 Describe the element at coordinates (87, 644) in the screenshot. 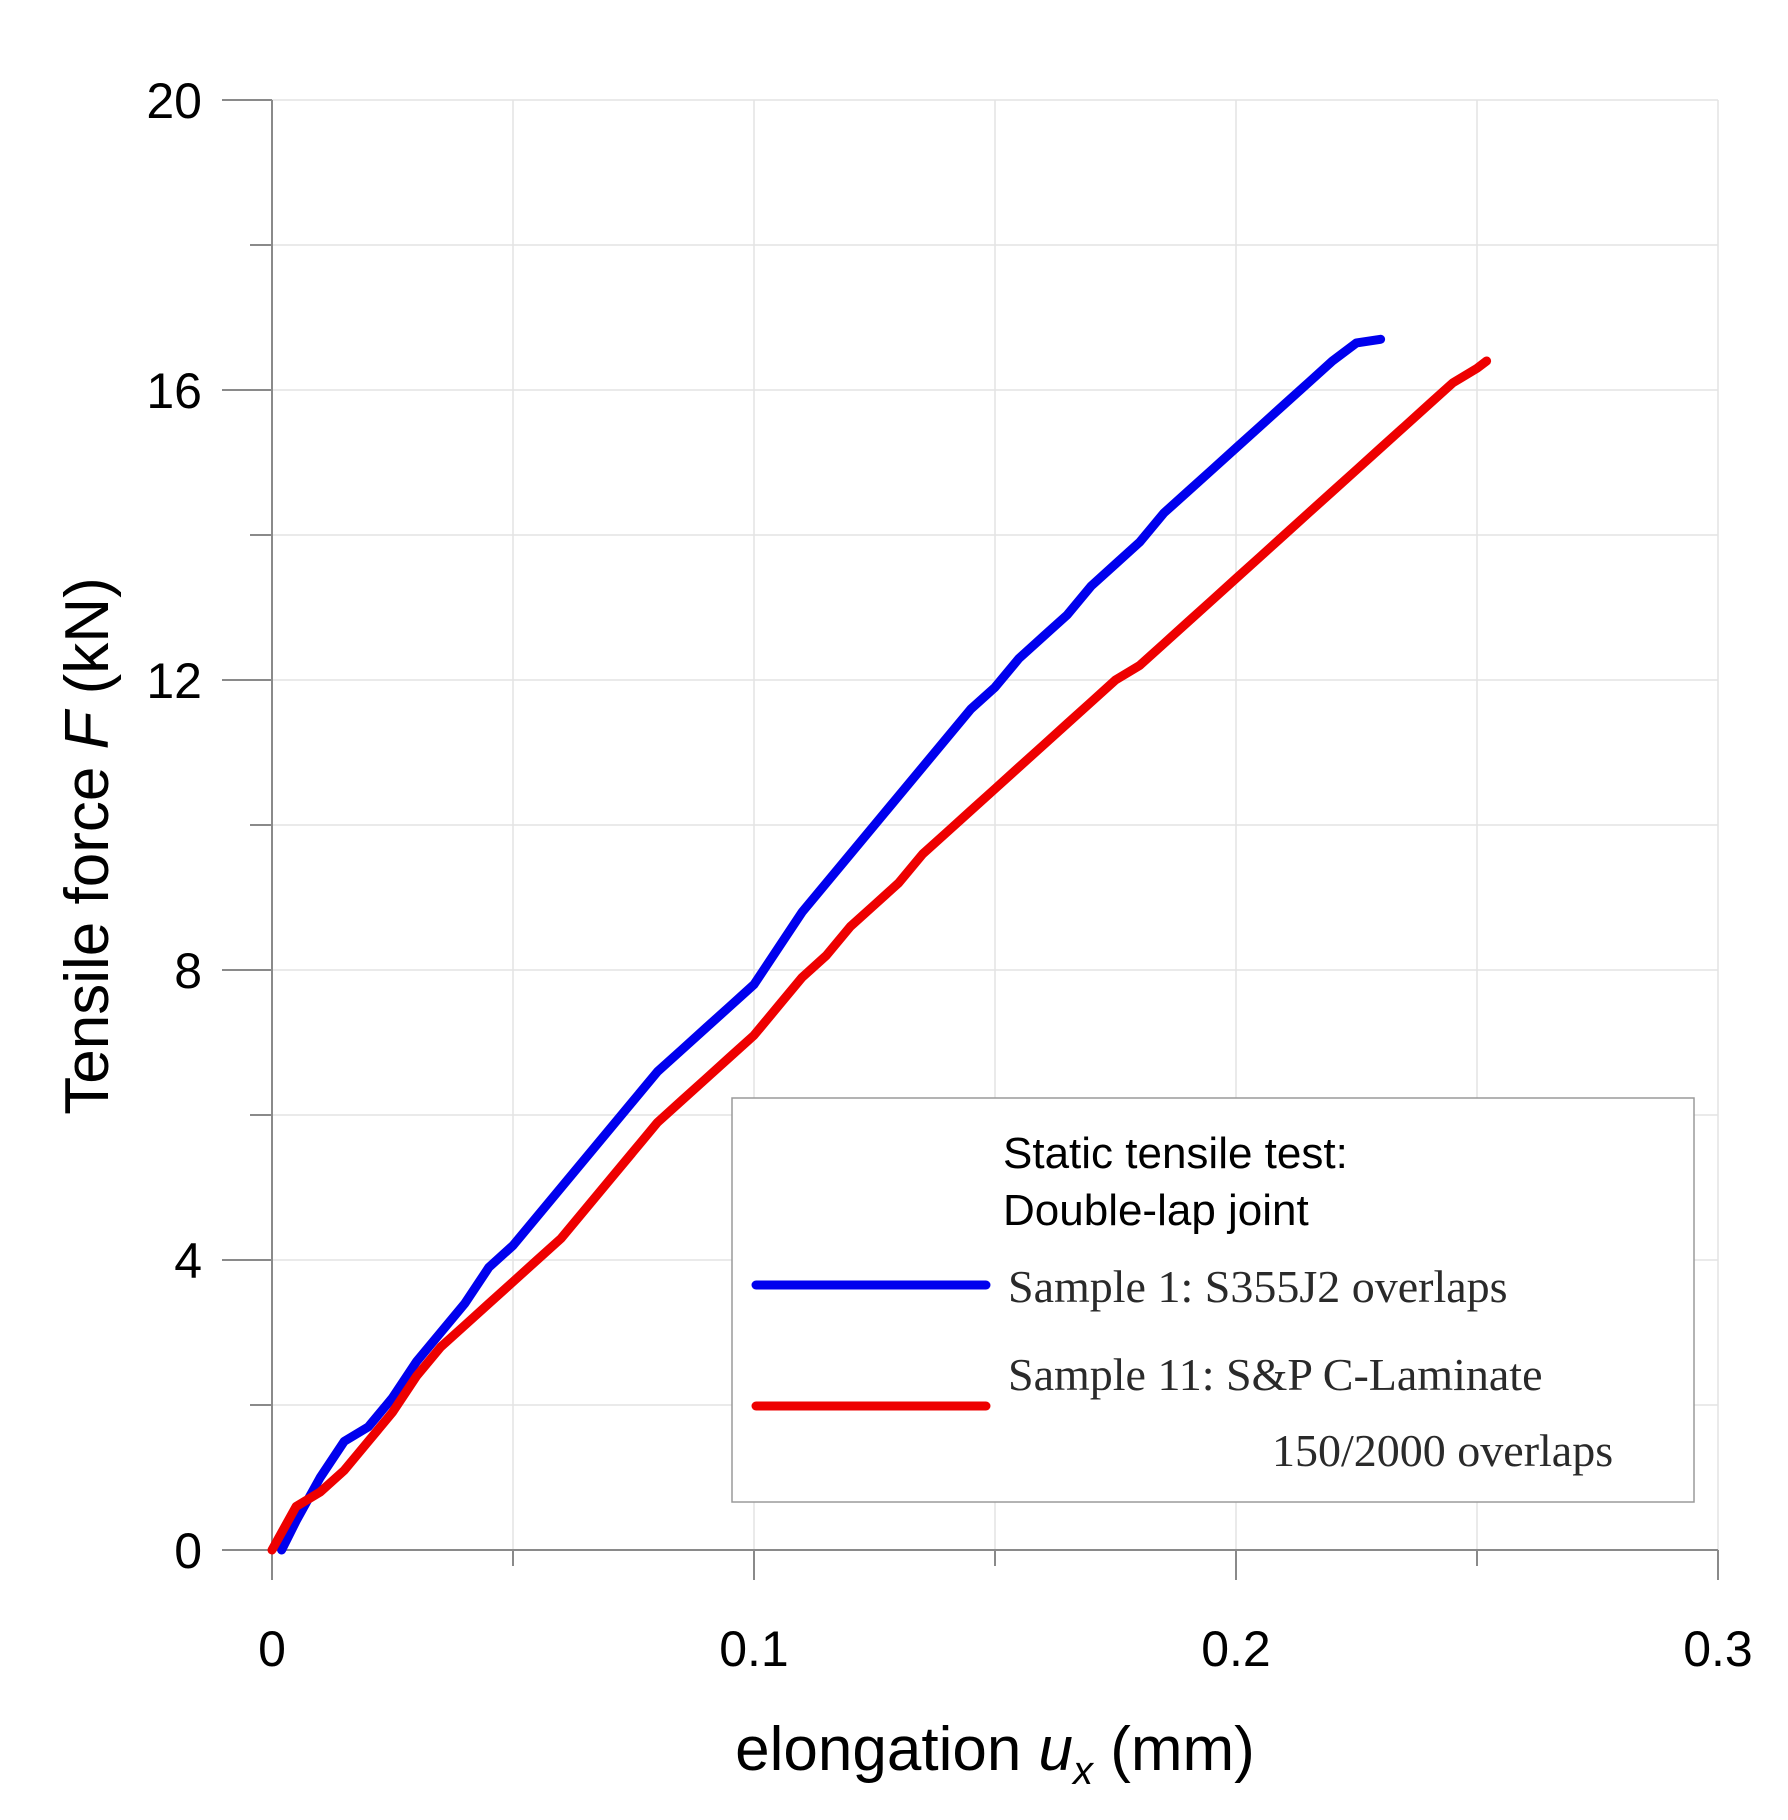

I see `y-axis-title-unit: (kN)` at that location.